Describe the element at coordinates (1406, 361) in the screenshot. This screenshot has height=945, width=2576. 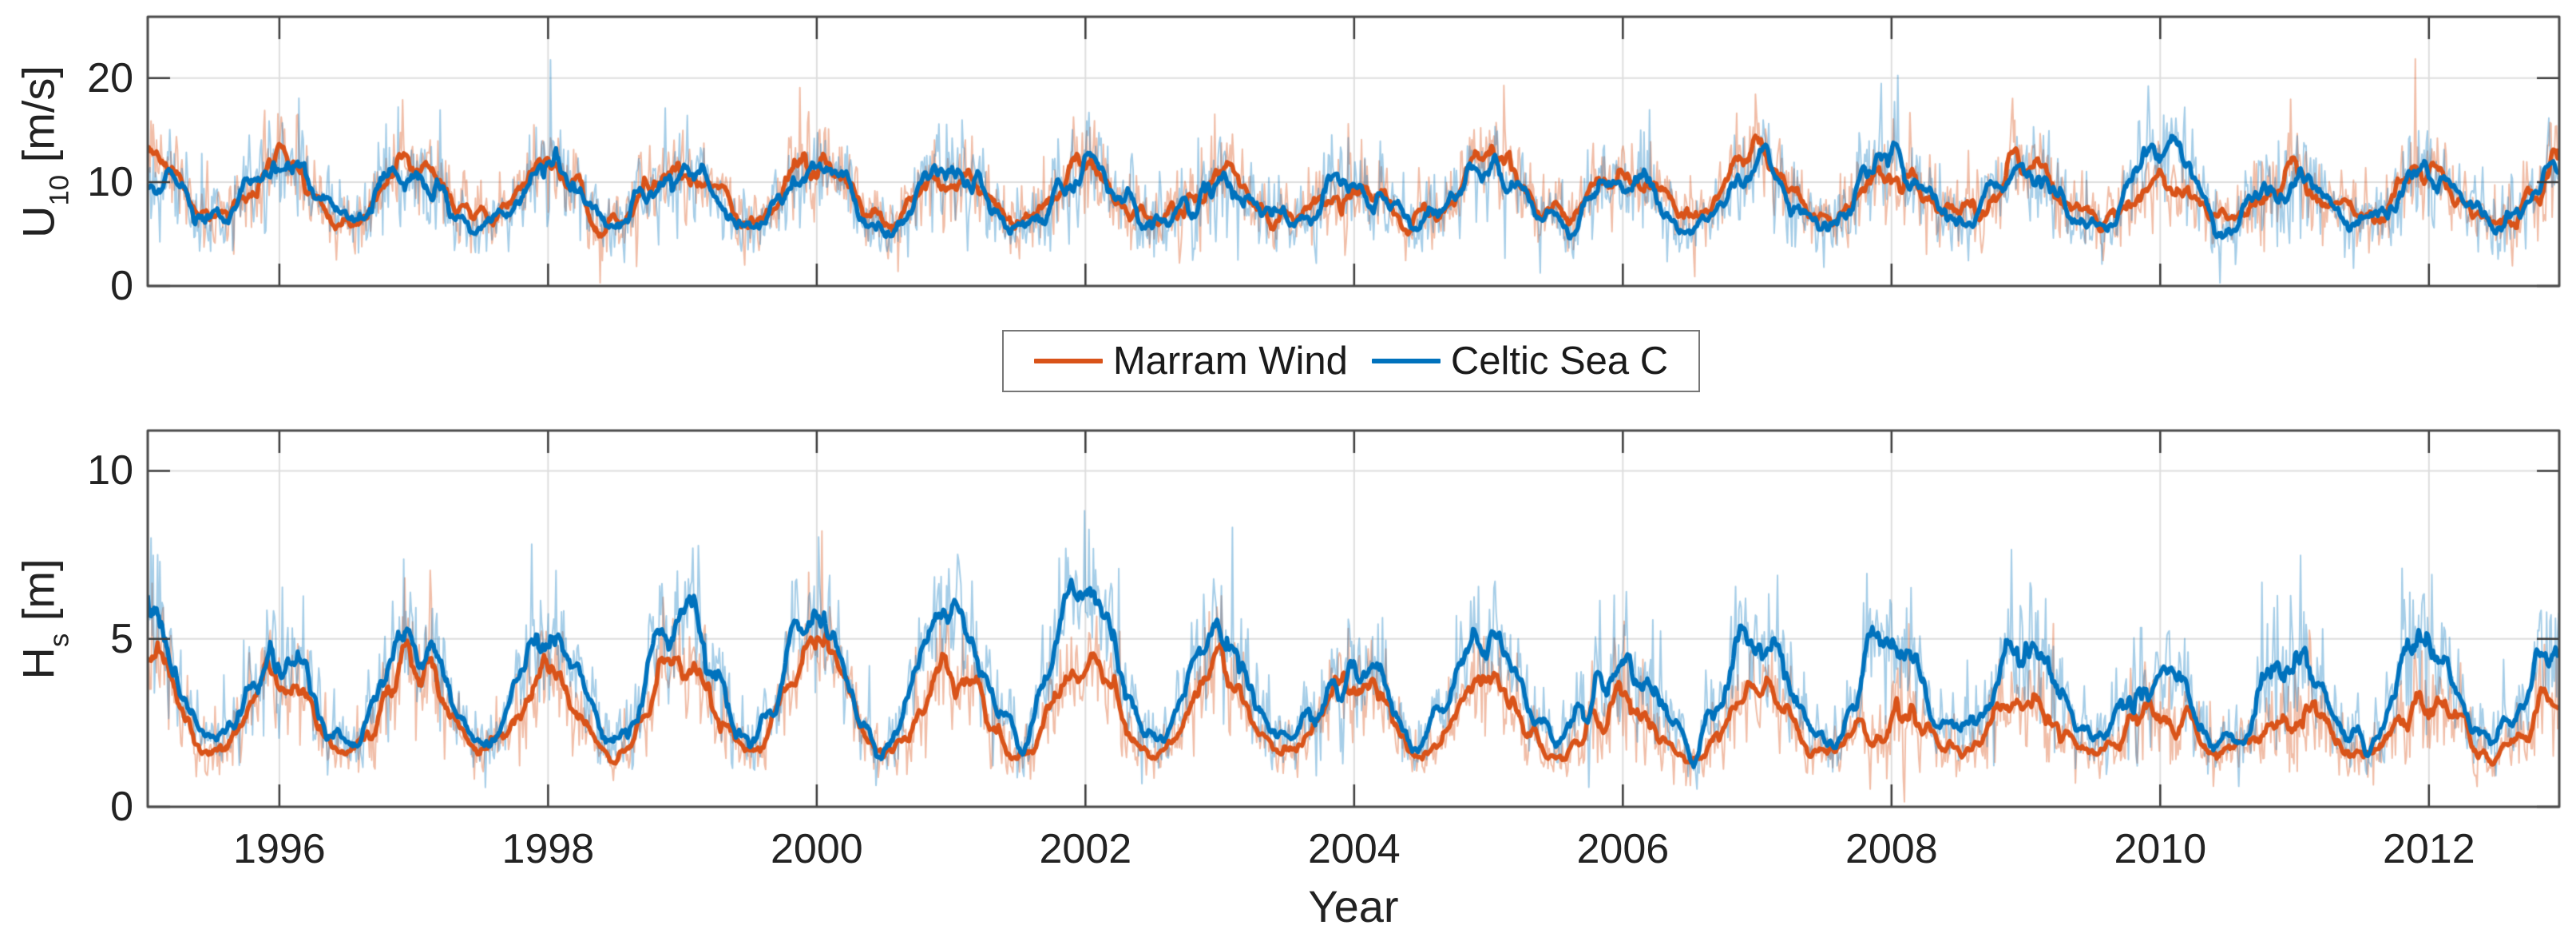
I see `legend-line-sample-celtic-sea-c` at that location.